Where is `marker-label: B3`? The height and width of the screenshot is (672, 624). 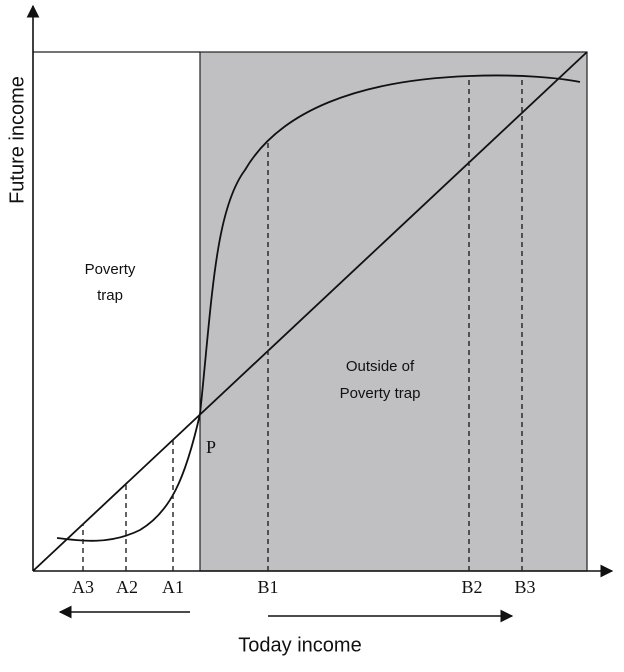
marker-label: B3 is located at coordinates (524, 587).